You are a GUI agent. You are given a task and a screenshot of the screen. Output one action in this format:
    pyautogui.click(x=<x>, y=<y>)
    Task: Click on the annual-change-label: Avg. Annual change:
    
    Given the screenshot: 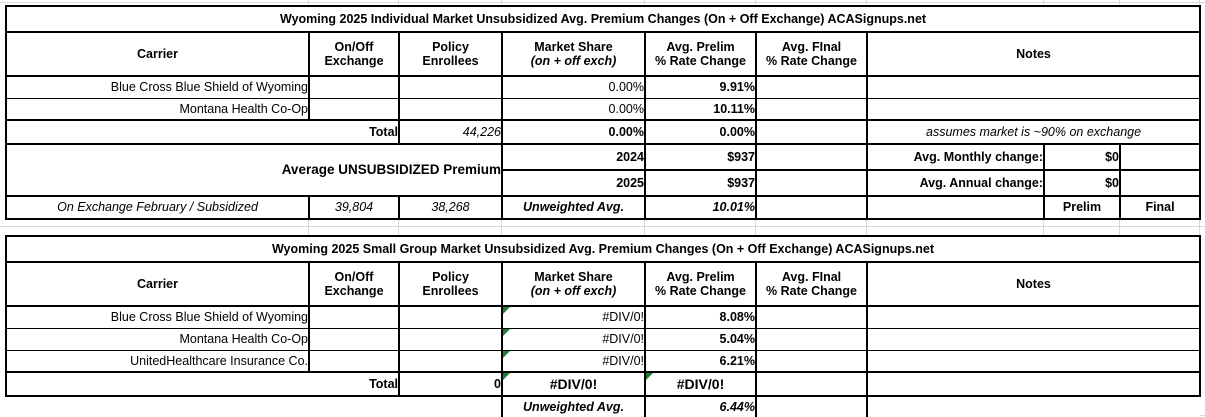 What is the action you would take?
    pyautogui.click(x=955, y=183)
    